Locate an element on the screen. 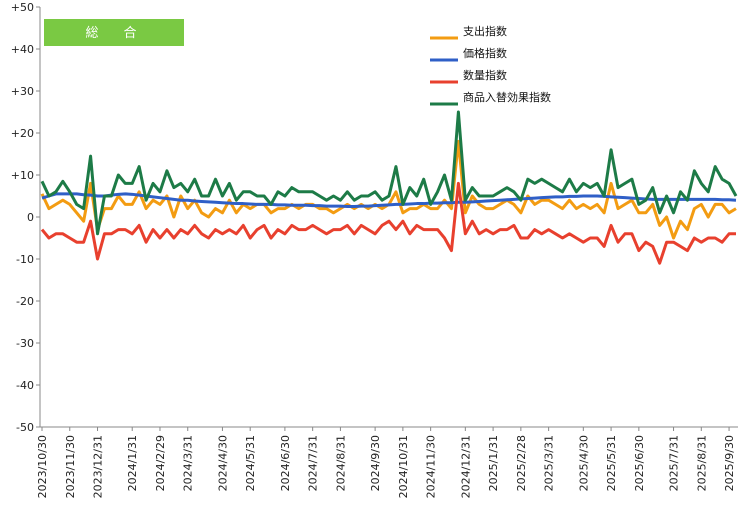 Image resolution: width=745 pixels, height=510 pixels. x-tick-label: 2025/2/28 is located at coordinates (521, 463).